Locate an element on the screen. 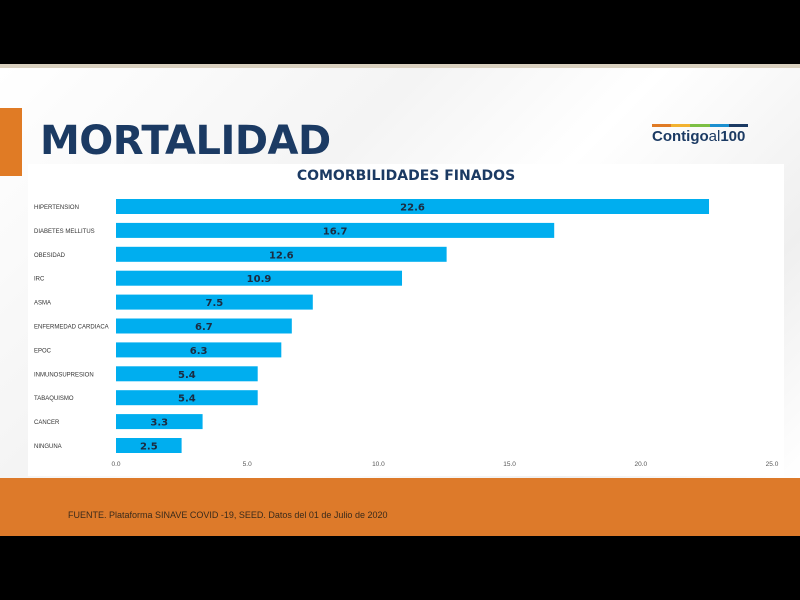  x-tick-label: 5.0 is located at coordinates (247, 464).